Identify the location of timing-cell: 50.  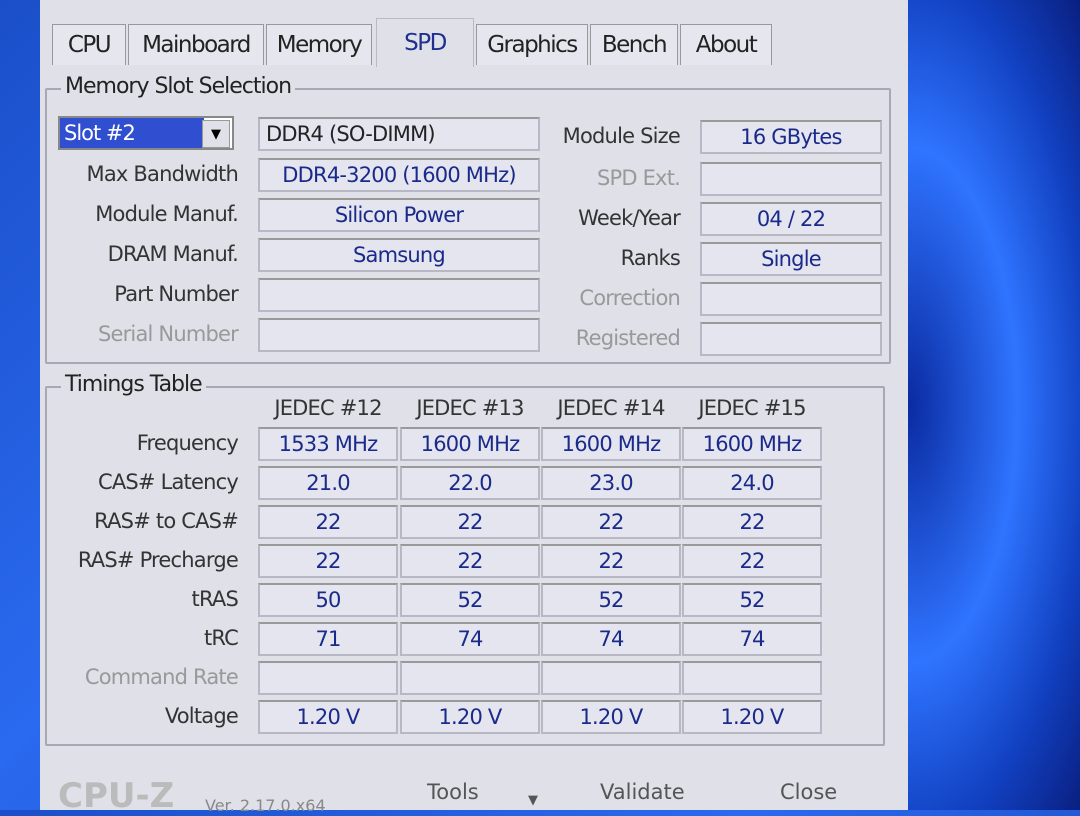
(328, 600).